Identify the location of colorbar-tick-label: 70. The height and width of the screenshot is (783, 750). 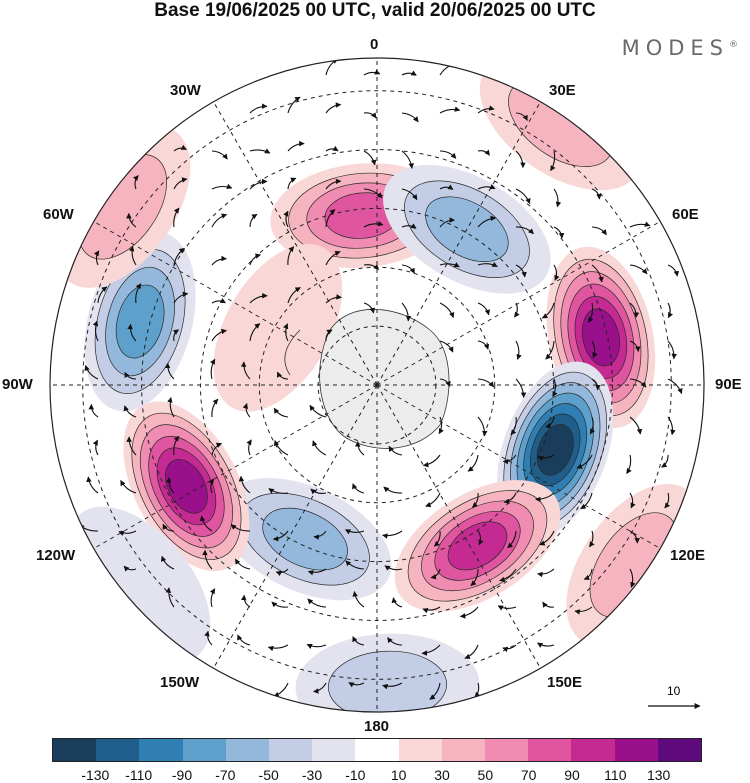
(528, 775).